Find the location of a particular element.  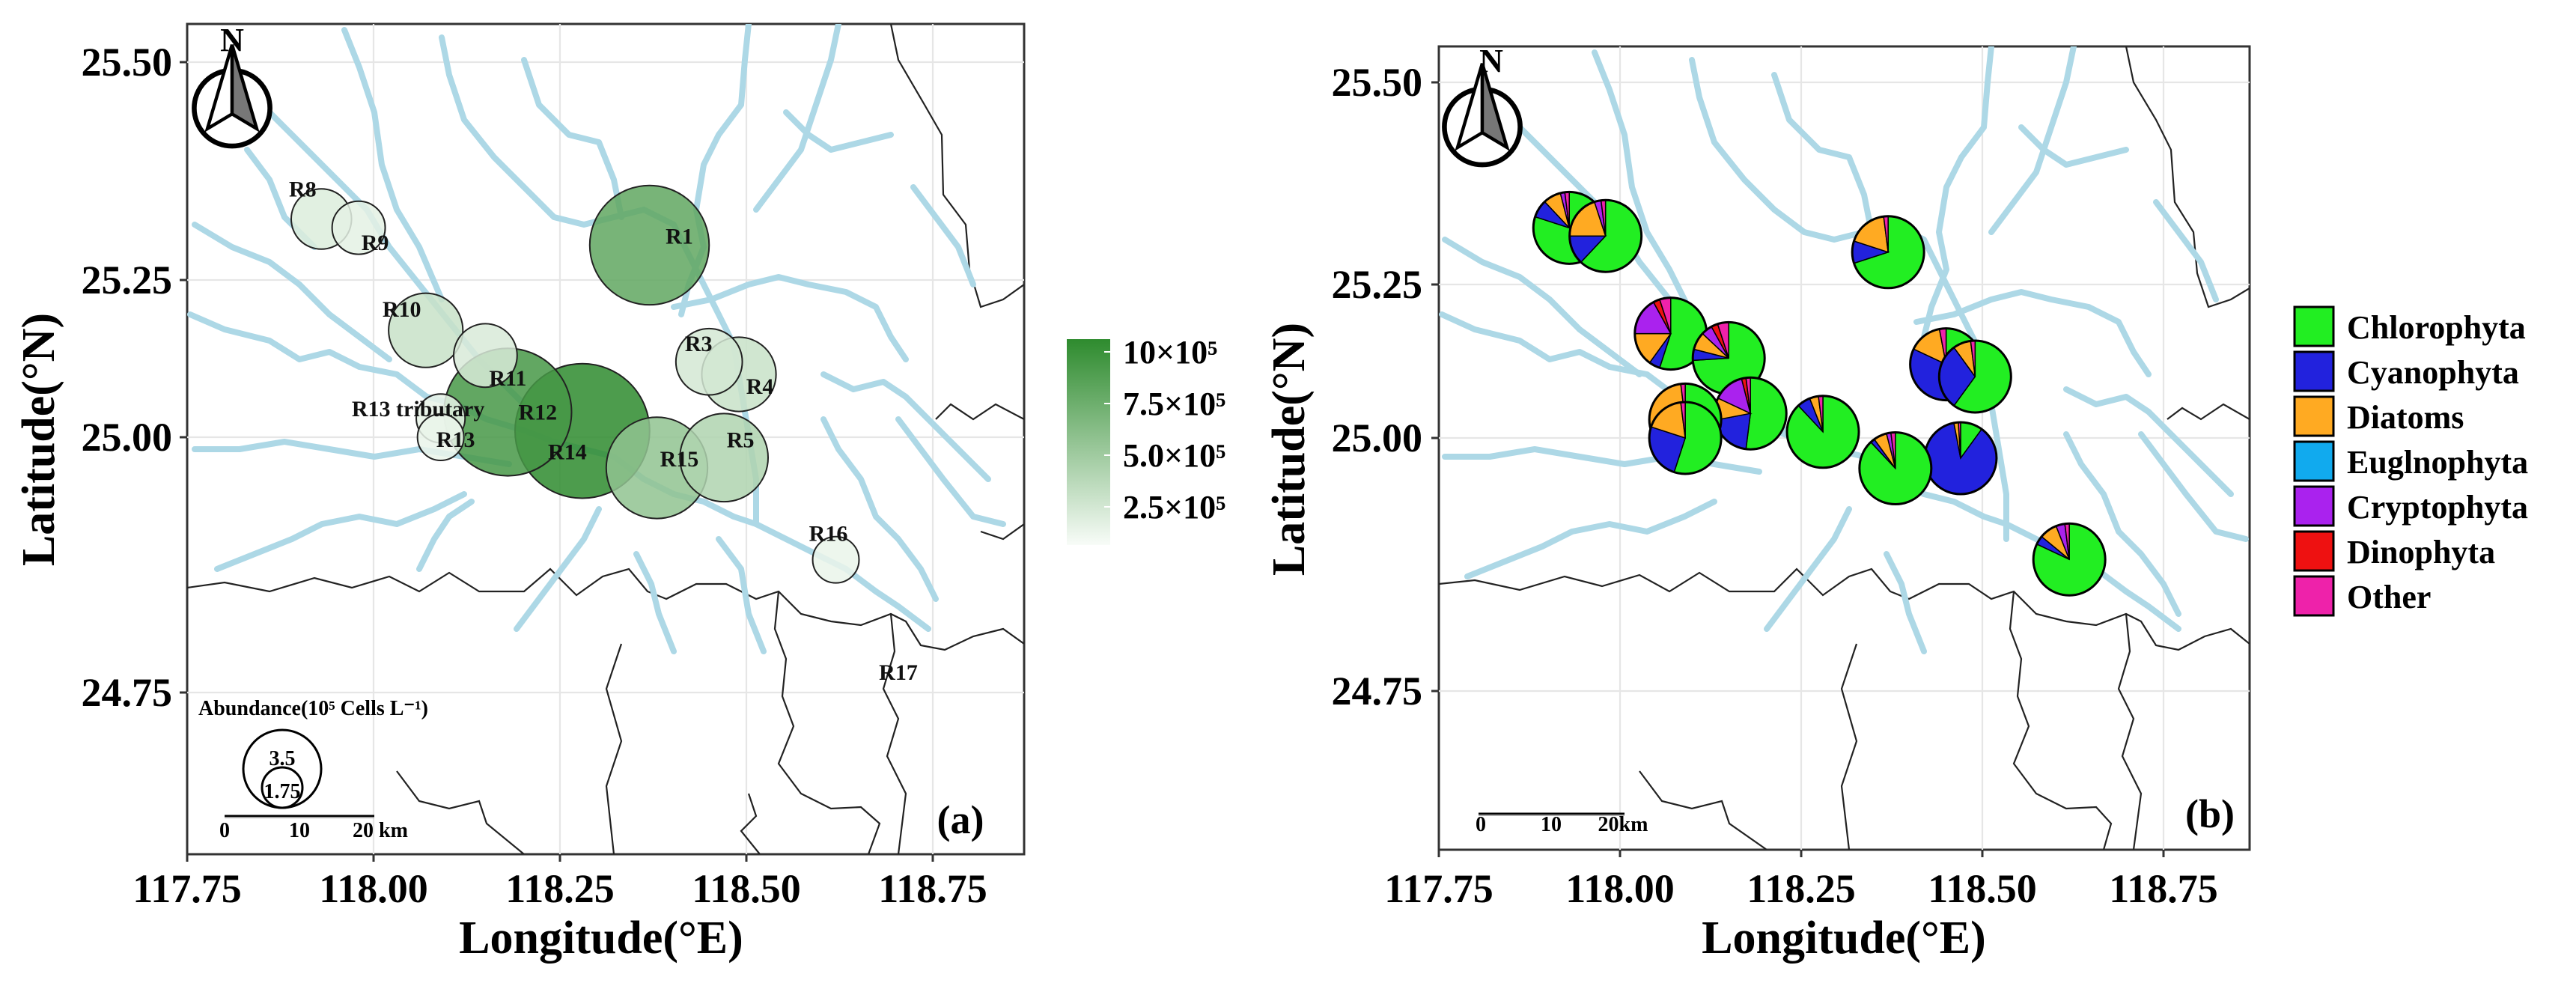

legend-swatch-euglnophyta is located at coordinates (2314, 461).